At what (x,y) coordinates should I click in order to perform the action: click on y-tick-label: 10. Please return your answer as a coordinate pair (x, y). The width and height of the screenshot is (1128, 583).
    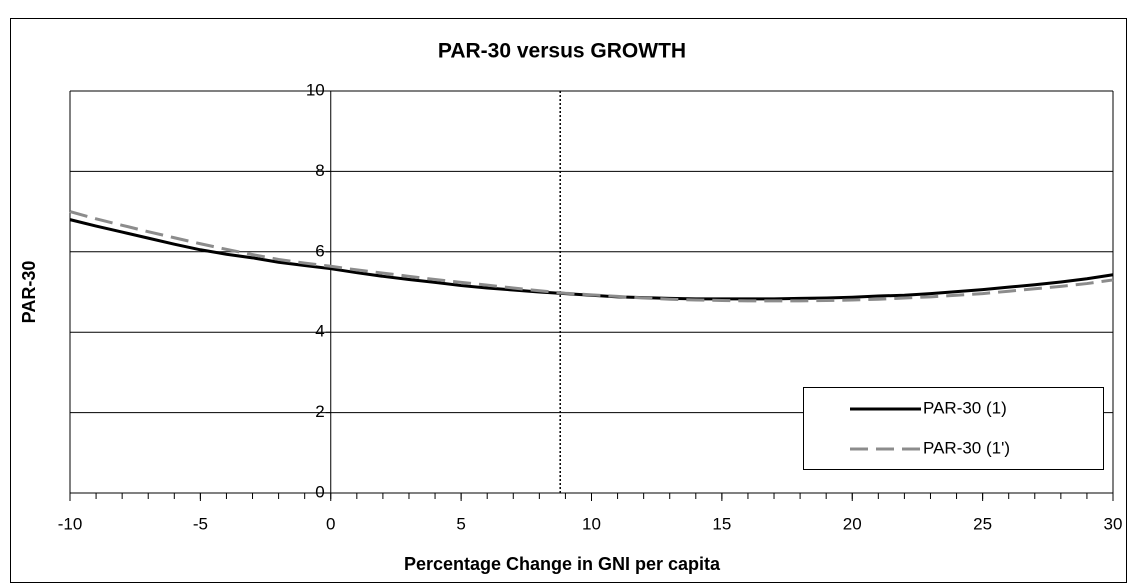
    Looking at the image, I should click on (315, 89).